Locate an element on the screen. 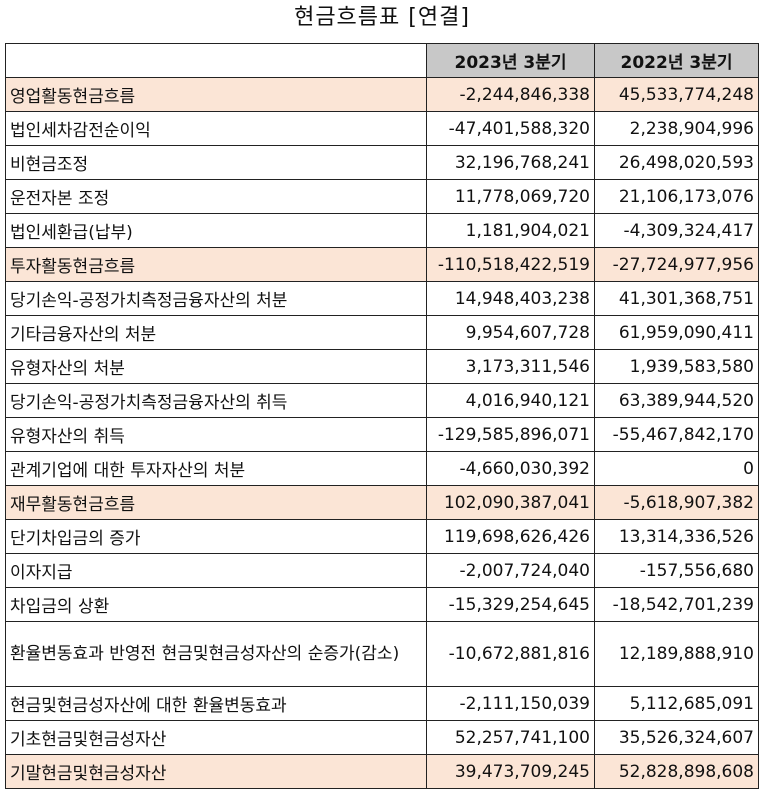  value-2022q3: 45,533,774,248 is located at coordinates (676, 94).